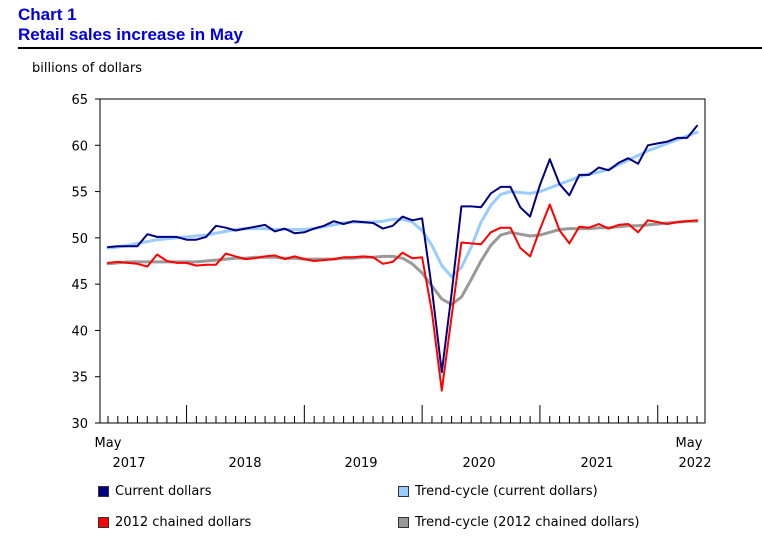  I want to click on y-tick-label: 35, so click(79, 378).